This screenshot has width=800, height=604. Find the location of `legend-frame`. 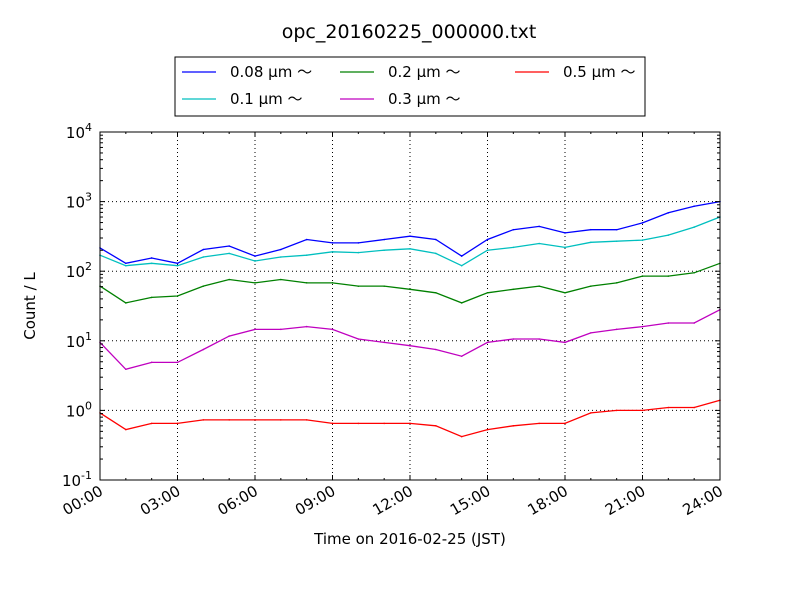

legend-frame is located at coordinates (410, 86).